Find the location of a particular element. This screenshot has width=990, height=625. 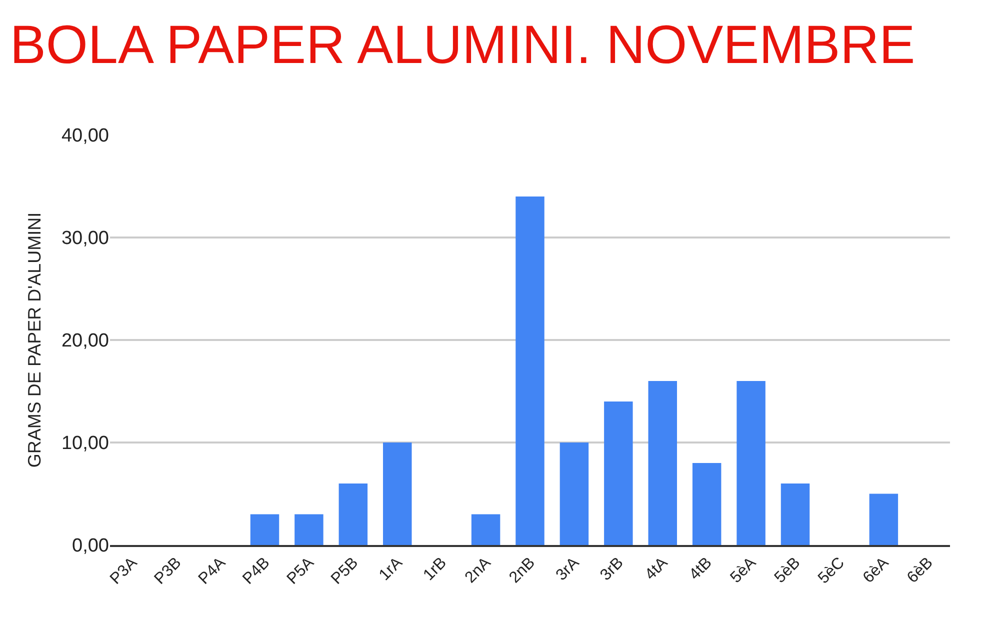

x-tick-label: P5A is located at coordinates (301, 571).